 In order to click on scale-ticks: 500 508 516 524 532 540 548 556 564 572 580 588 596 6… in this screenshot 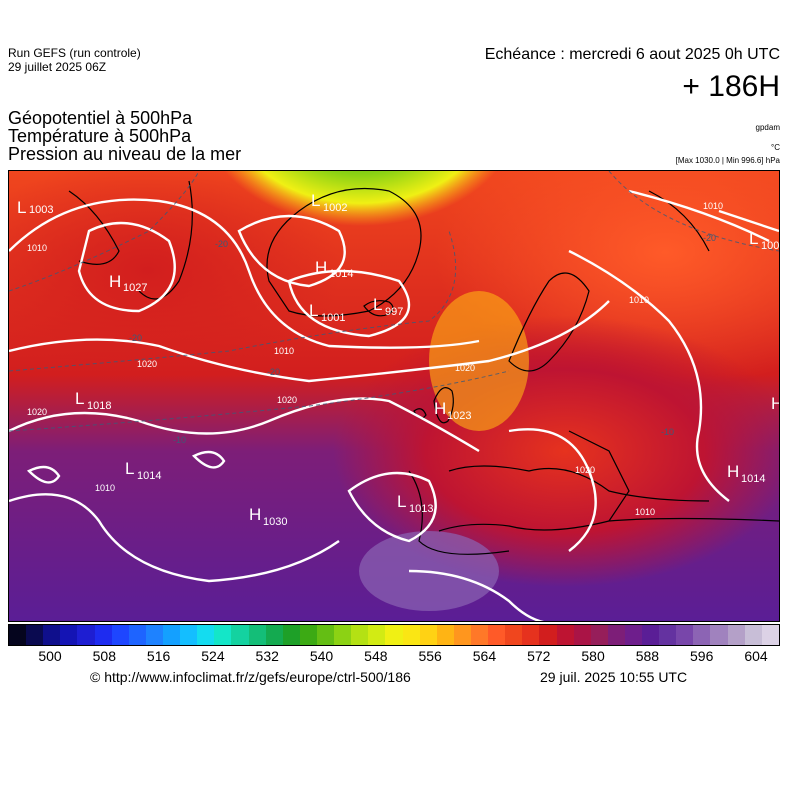, I will do `click(394, 657)`.